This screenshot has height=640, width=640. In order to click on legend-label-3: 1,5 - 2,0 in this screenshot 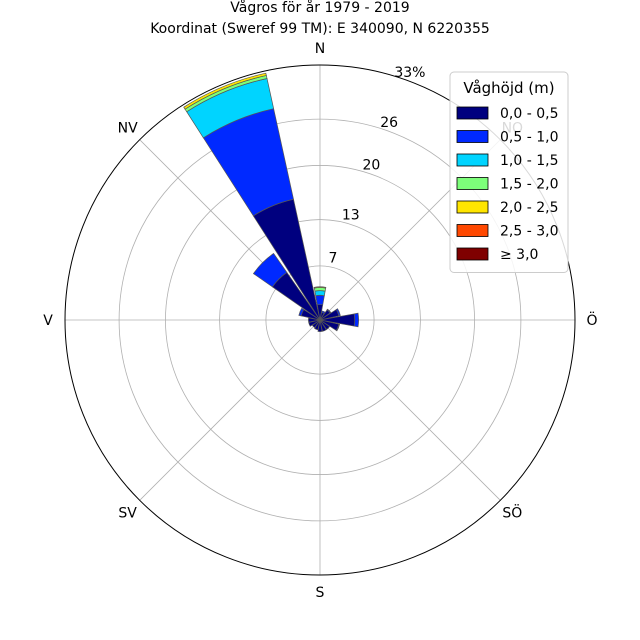, I will do `click(529, 185)`.